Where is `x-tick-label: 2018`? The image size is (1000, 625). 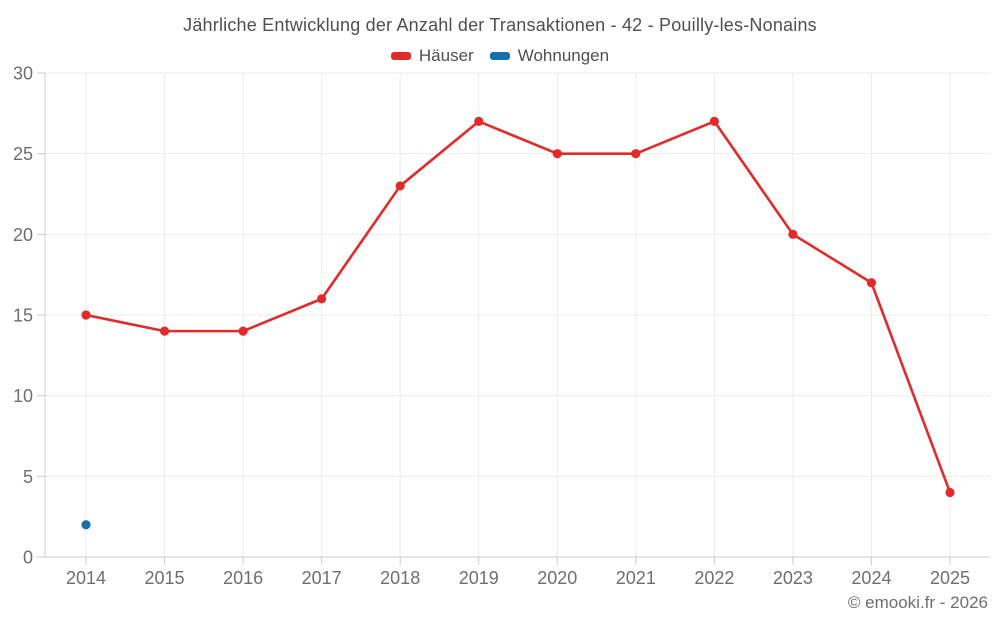 x-tick-label: 2018 is located at coordinates (400, 578).